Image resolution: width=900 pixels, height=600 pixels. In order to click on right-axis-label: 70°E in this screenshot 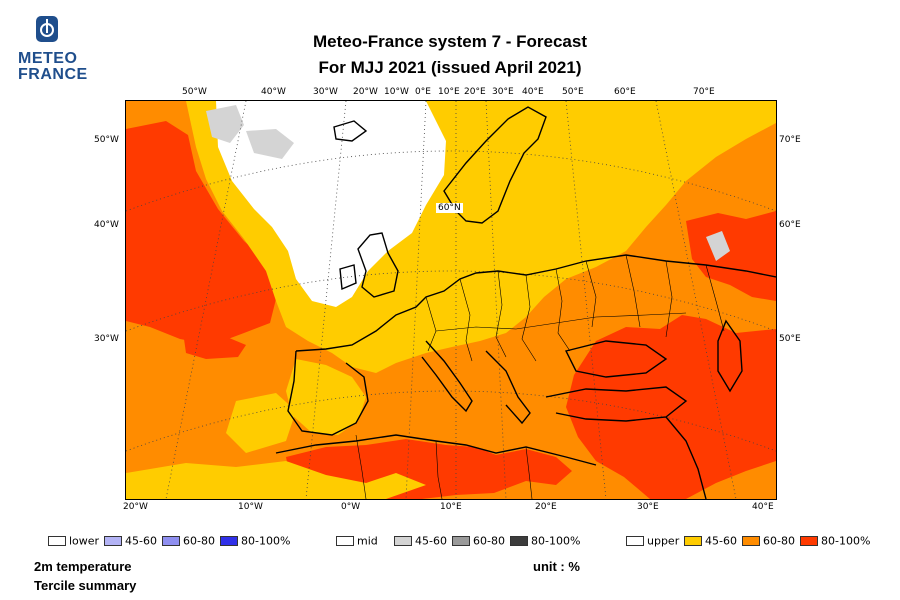, I will do `click(790, 140)`.